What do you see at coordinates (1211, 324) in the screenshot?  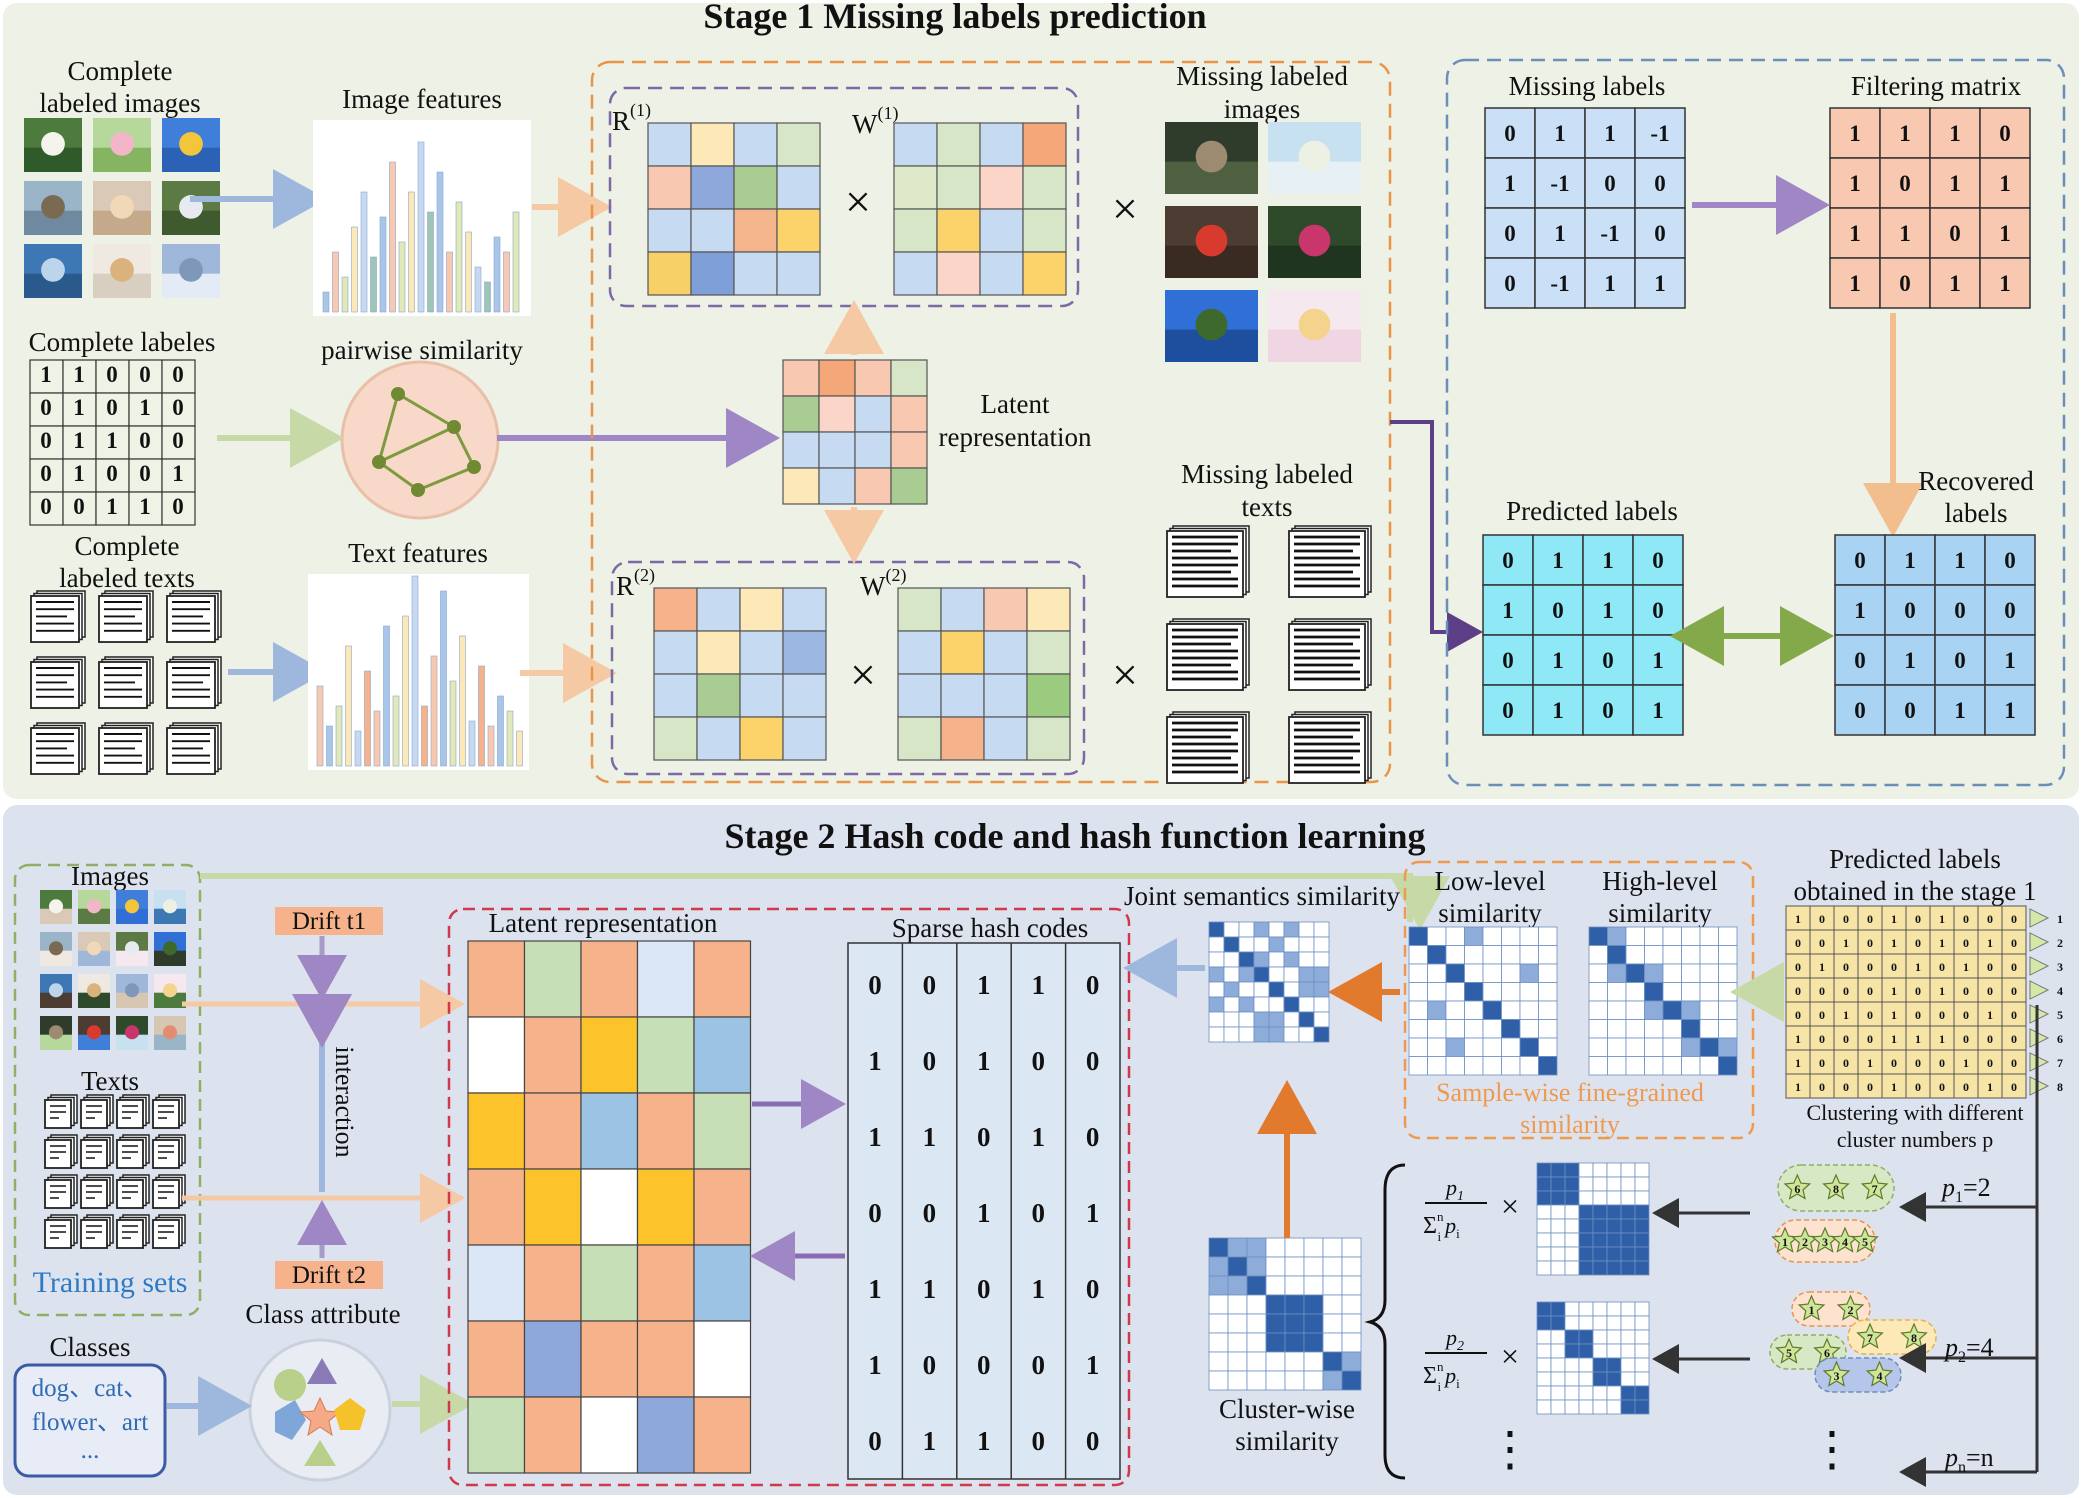 I see `missing-image-subject` at bounding box center [1211, 324].